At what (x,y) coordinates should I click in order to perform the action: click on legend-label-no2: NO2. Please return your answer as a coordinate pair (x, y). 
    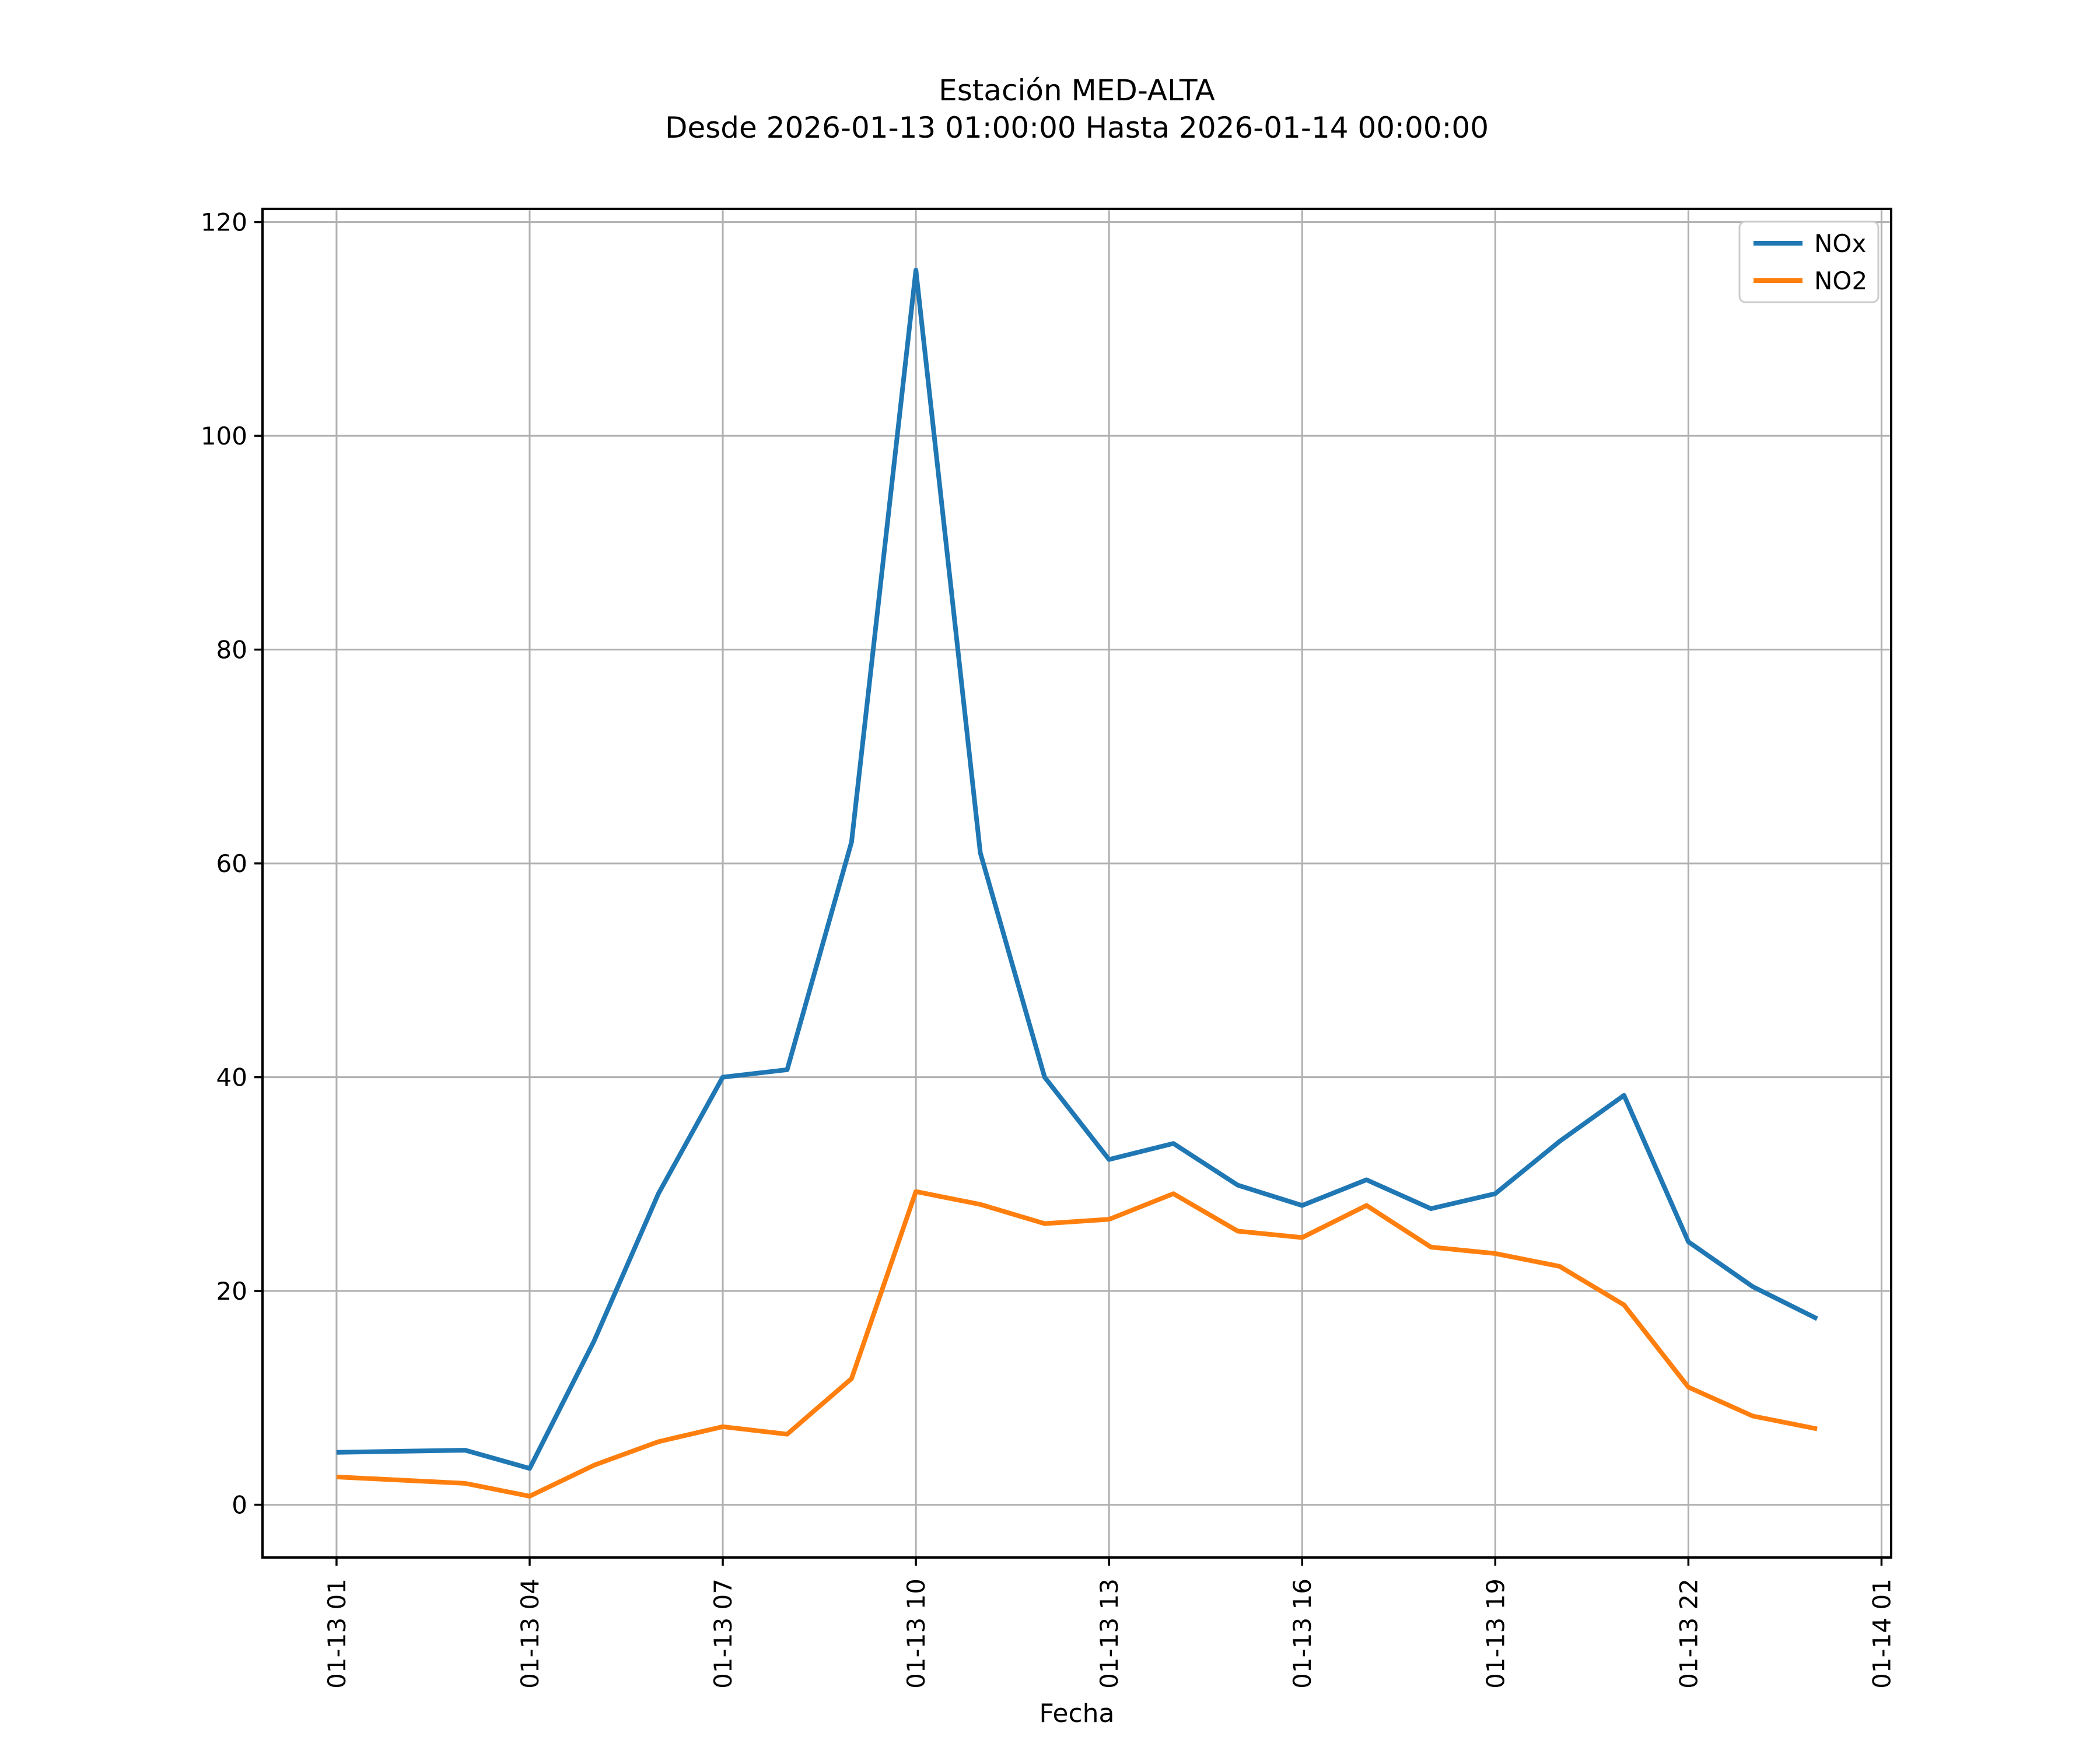
    Looking at the image, I should click on (1840, 281).